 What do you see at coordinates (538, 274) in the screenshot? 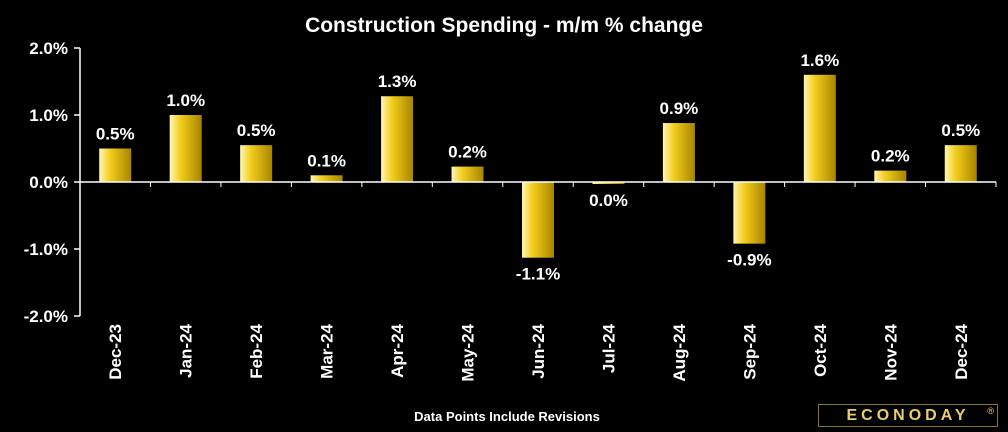
I see `data-label: -1.1%` at bounding box center [538, 274].